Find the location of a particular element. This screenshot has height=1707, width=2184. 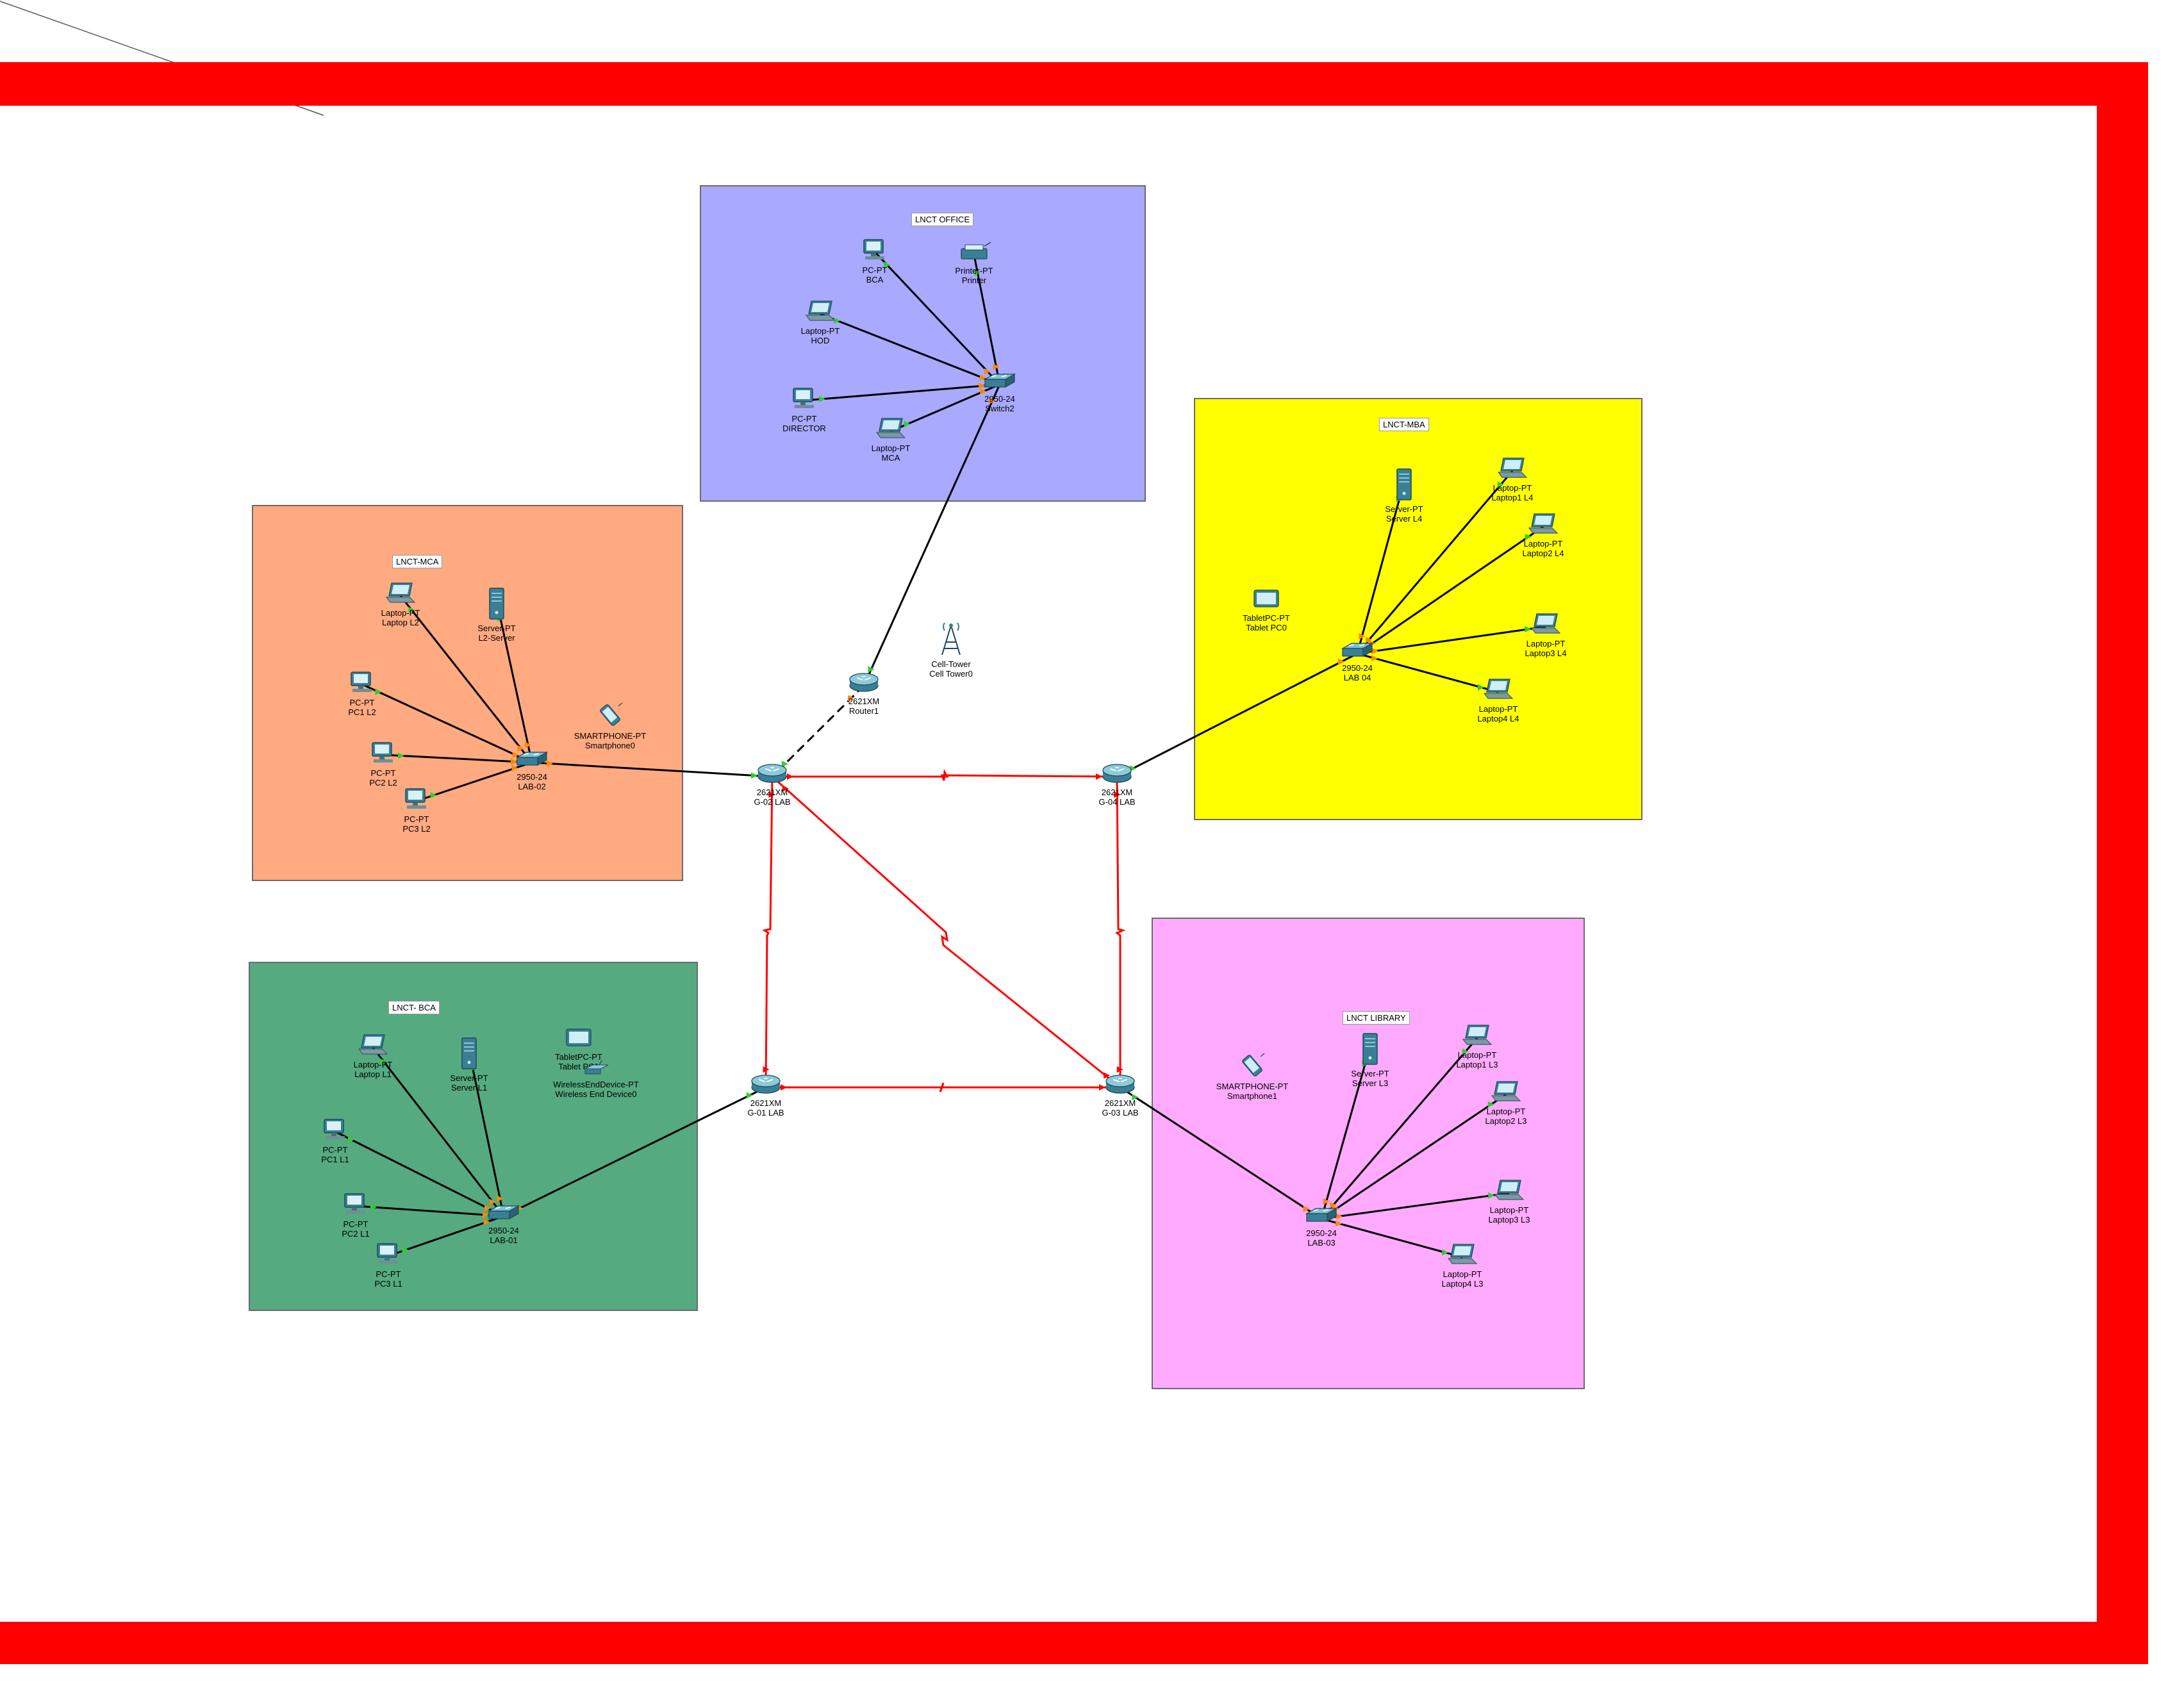

link-r_g04-r_g03 is located at coordinates (1120, 932).